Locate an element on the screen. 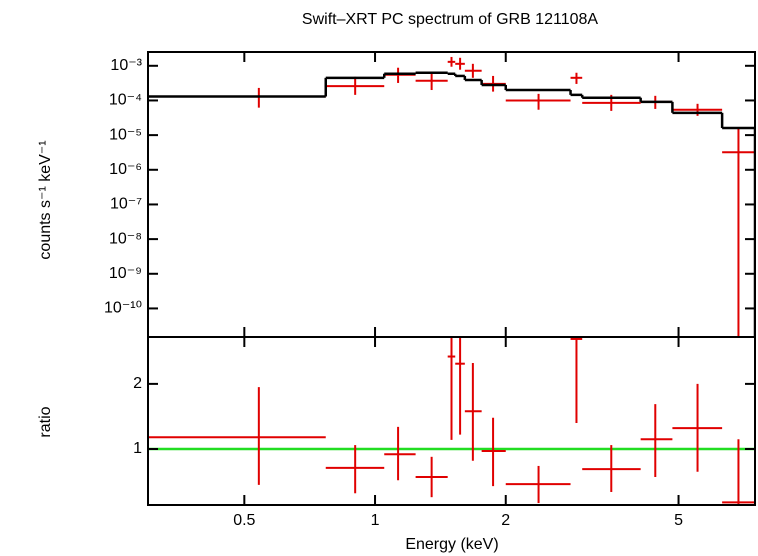 The width and height of the screenshot is (758, 556). y-tick-label: 10⁻⁷ is located at coordinates (126, 204).